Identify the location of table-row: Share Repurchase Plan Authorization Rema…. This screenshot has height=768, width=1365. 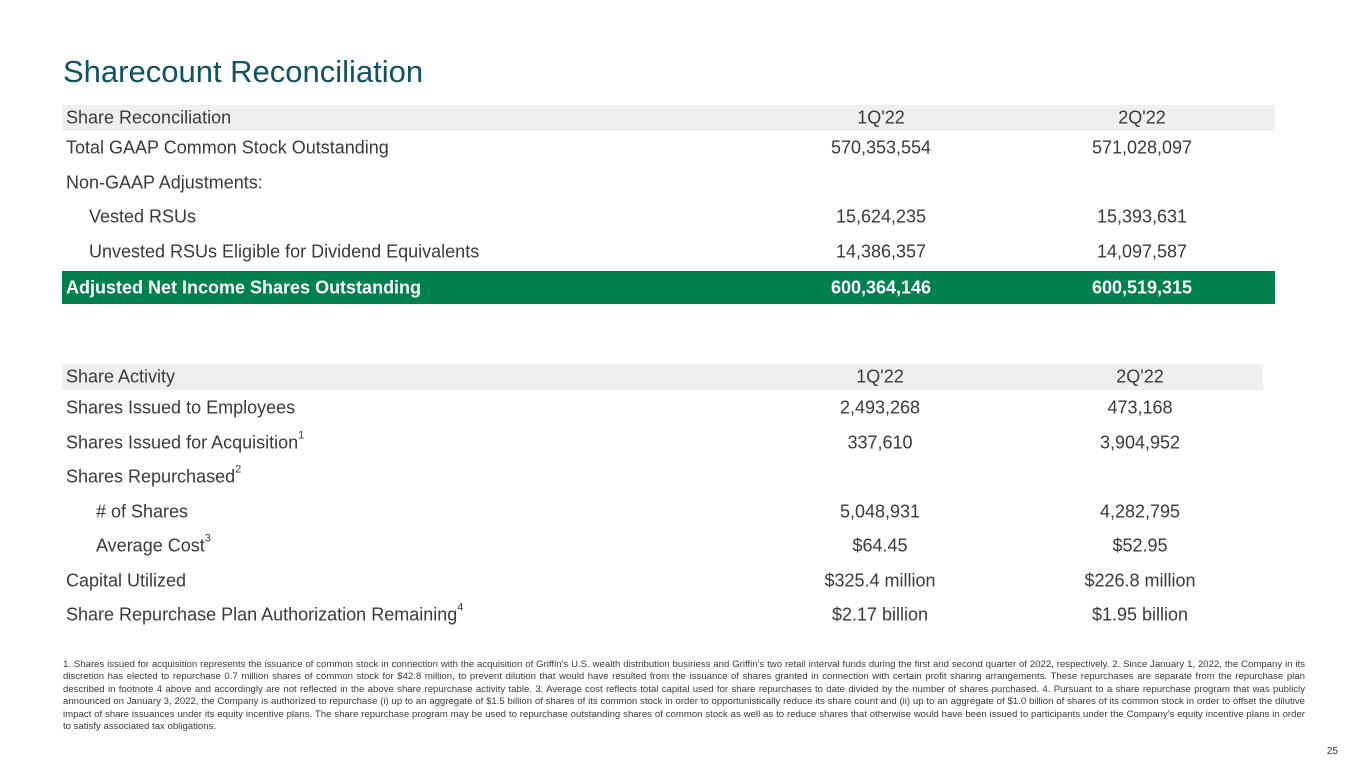
(662, 615).